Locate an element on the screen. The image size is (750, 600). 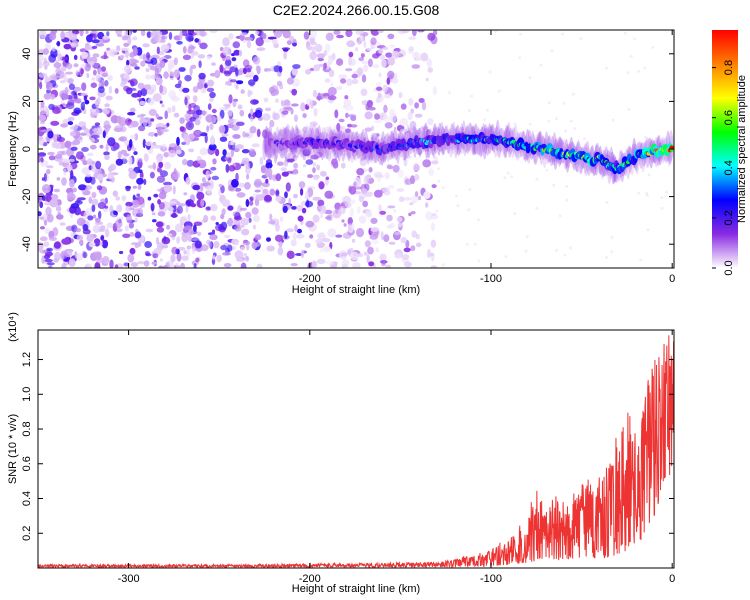
spectrogram-x-label: Height of straight line (km) is located at coordinates (356, 290).